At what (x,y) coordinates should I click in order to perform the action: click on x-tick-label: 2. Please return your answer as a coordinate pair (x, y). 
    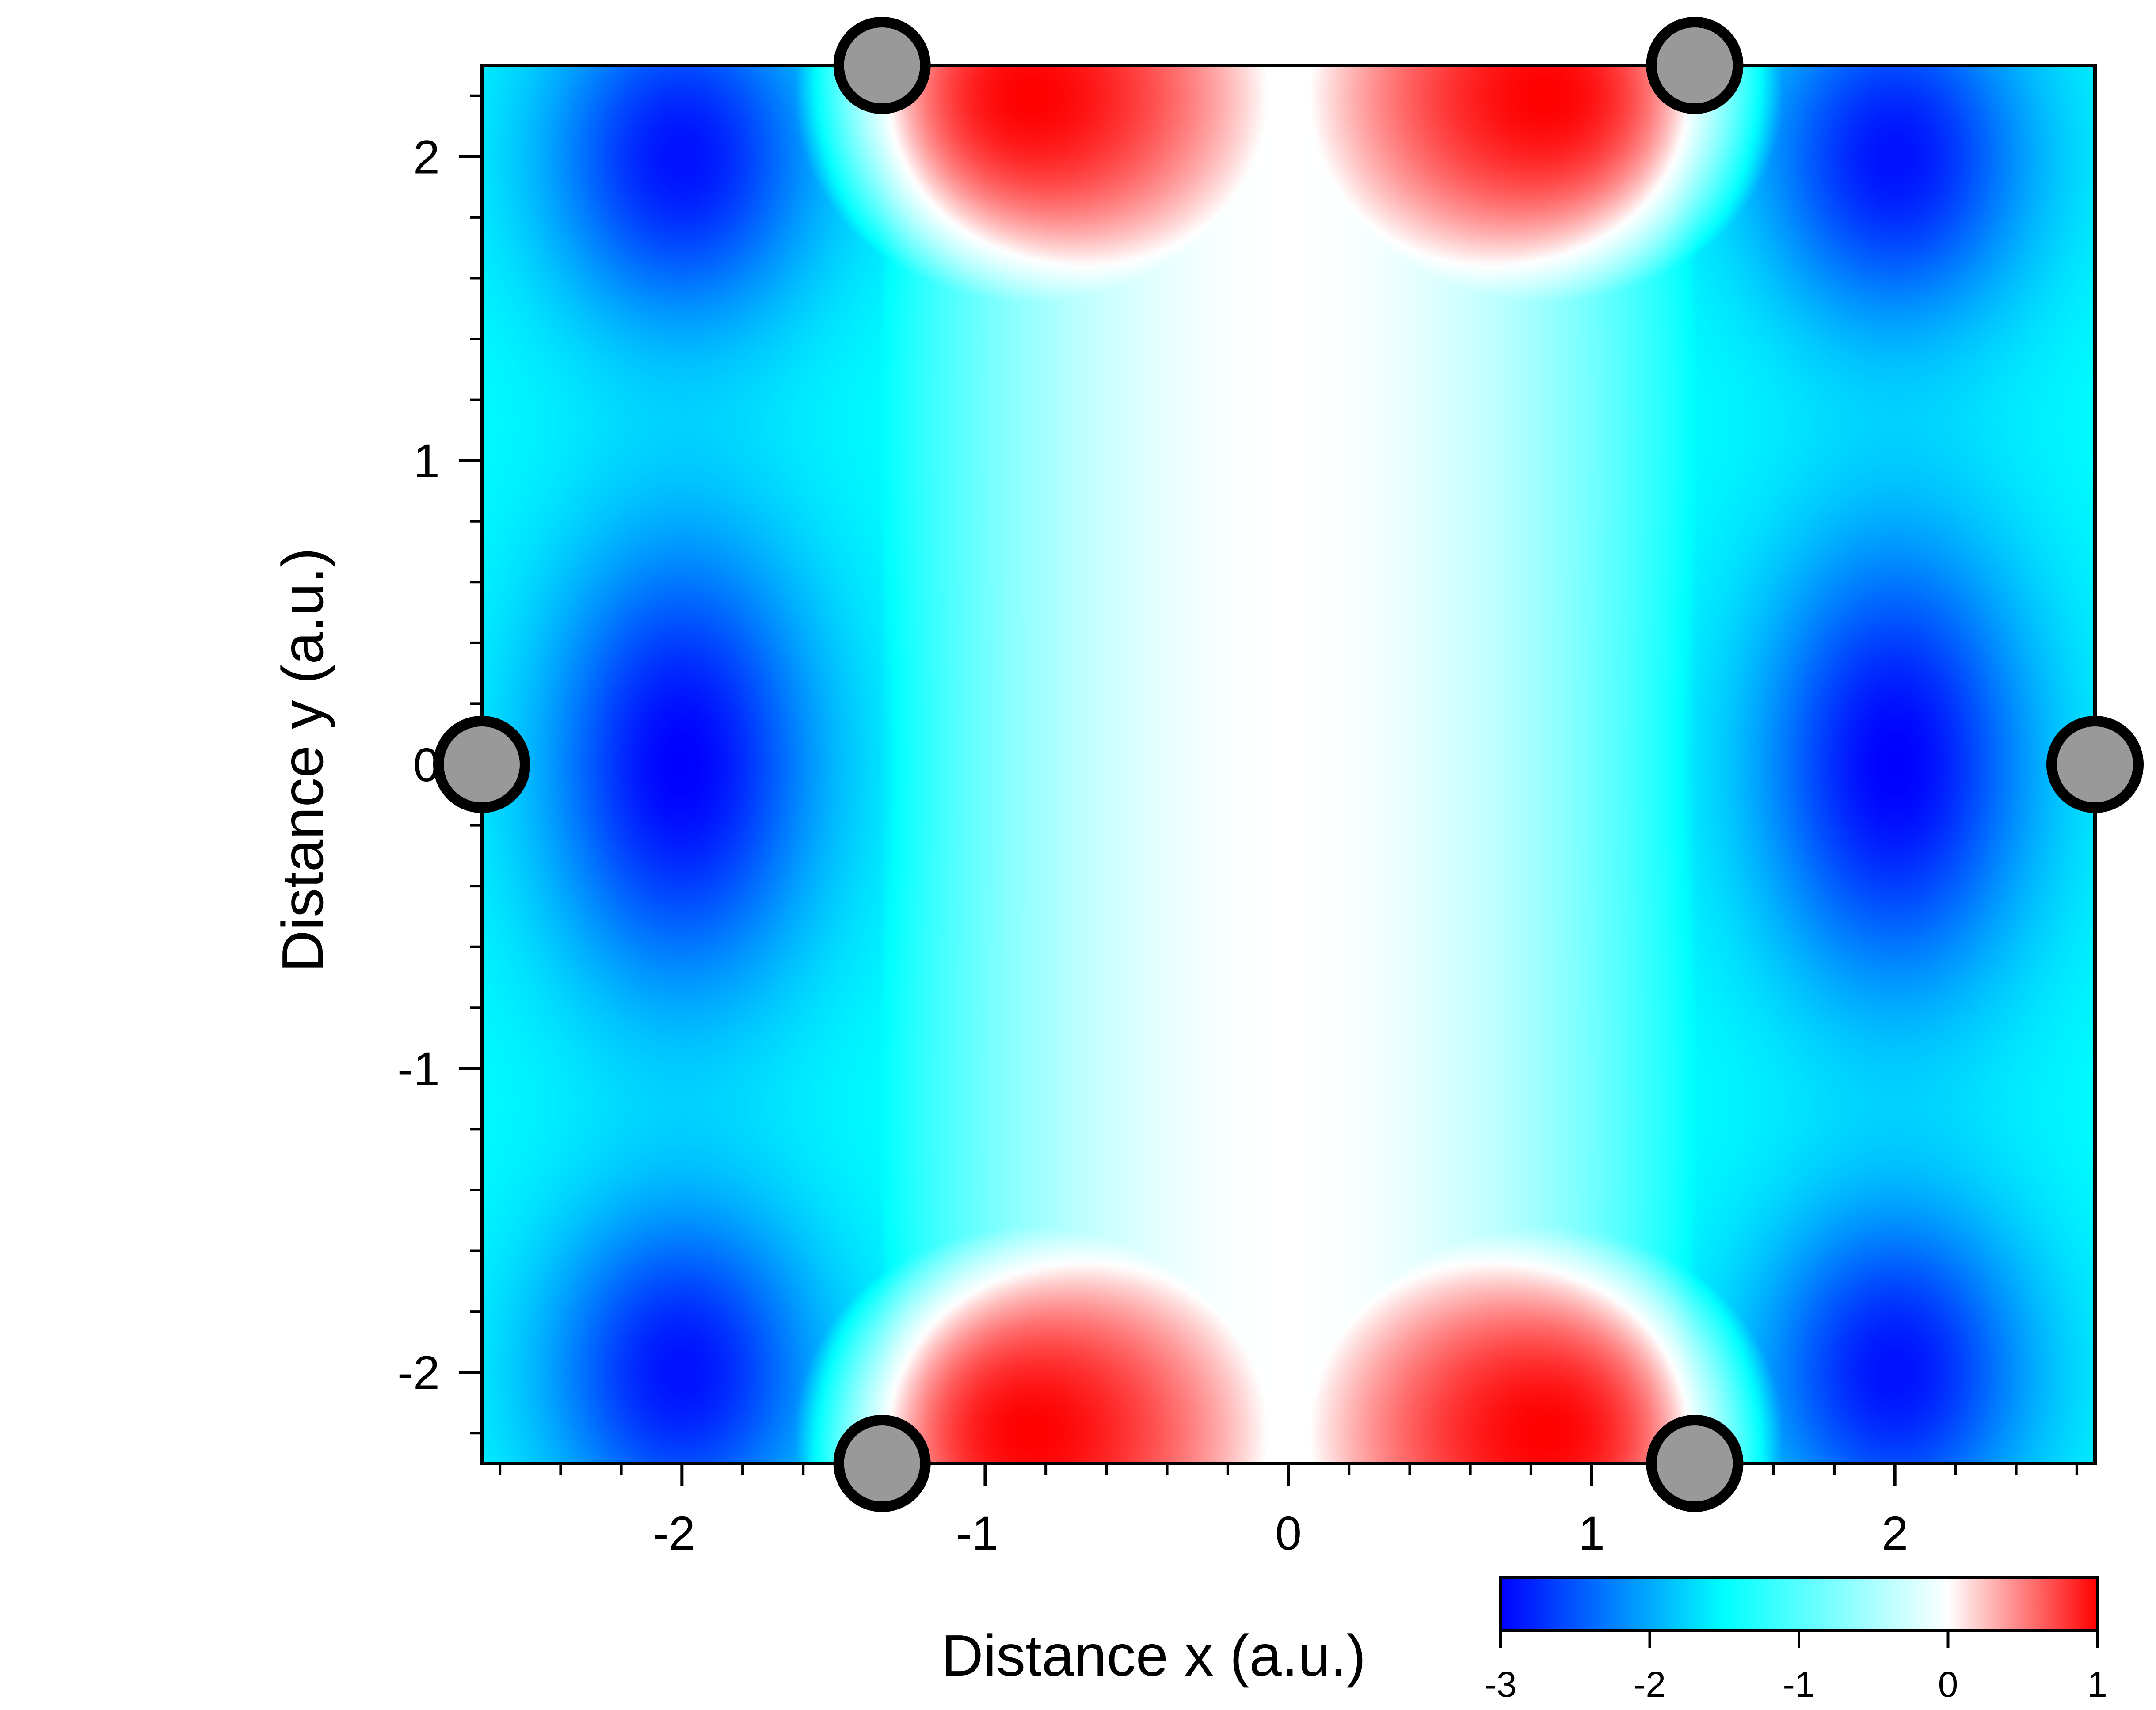
    Looking at the image, I should click on (1895, 1533).